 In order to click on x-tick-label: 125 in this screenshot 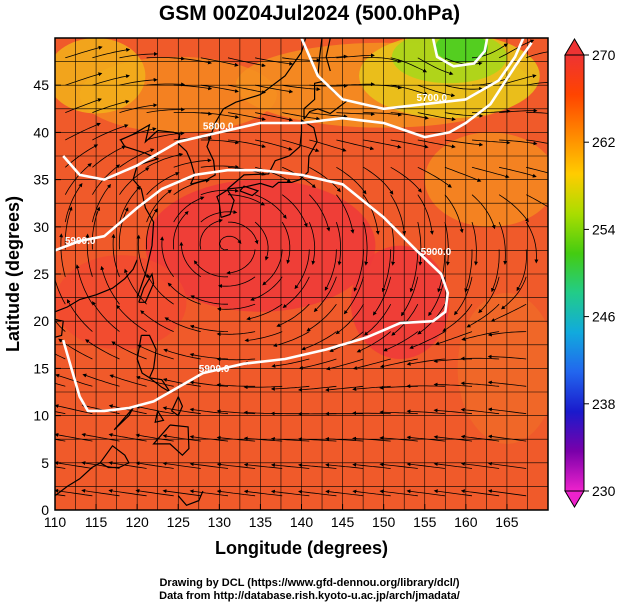, I will do `click(179, 522)`.